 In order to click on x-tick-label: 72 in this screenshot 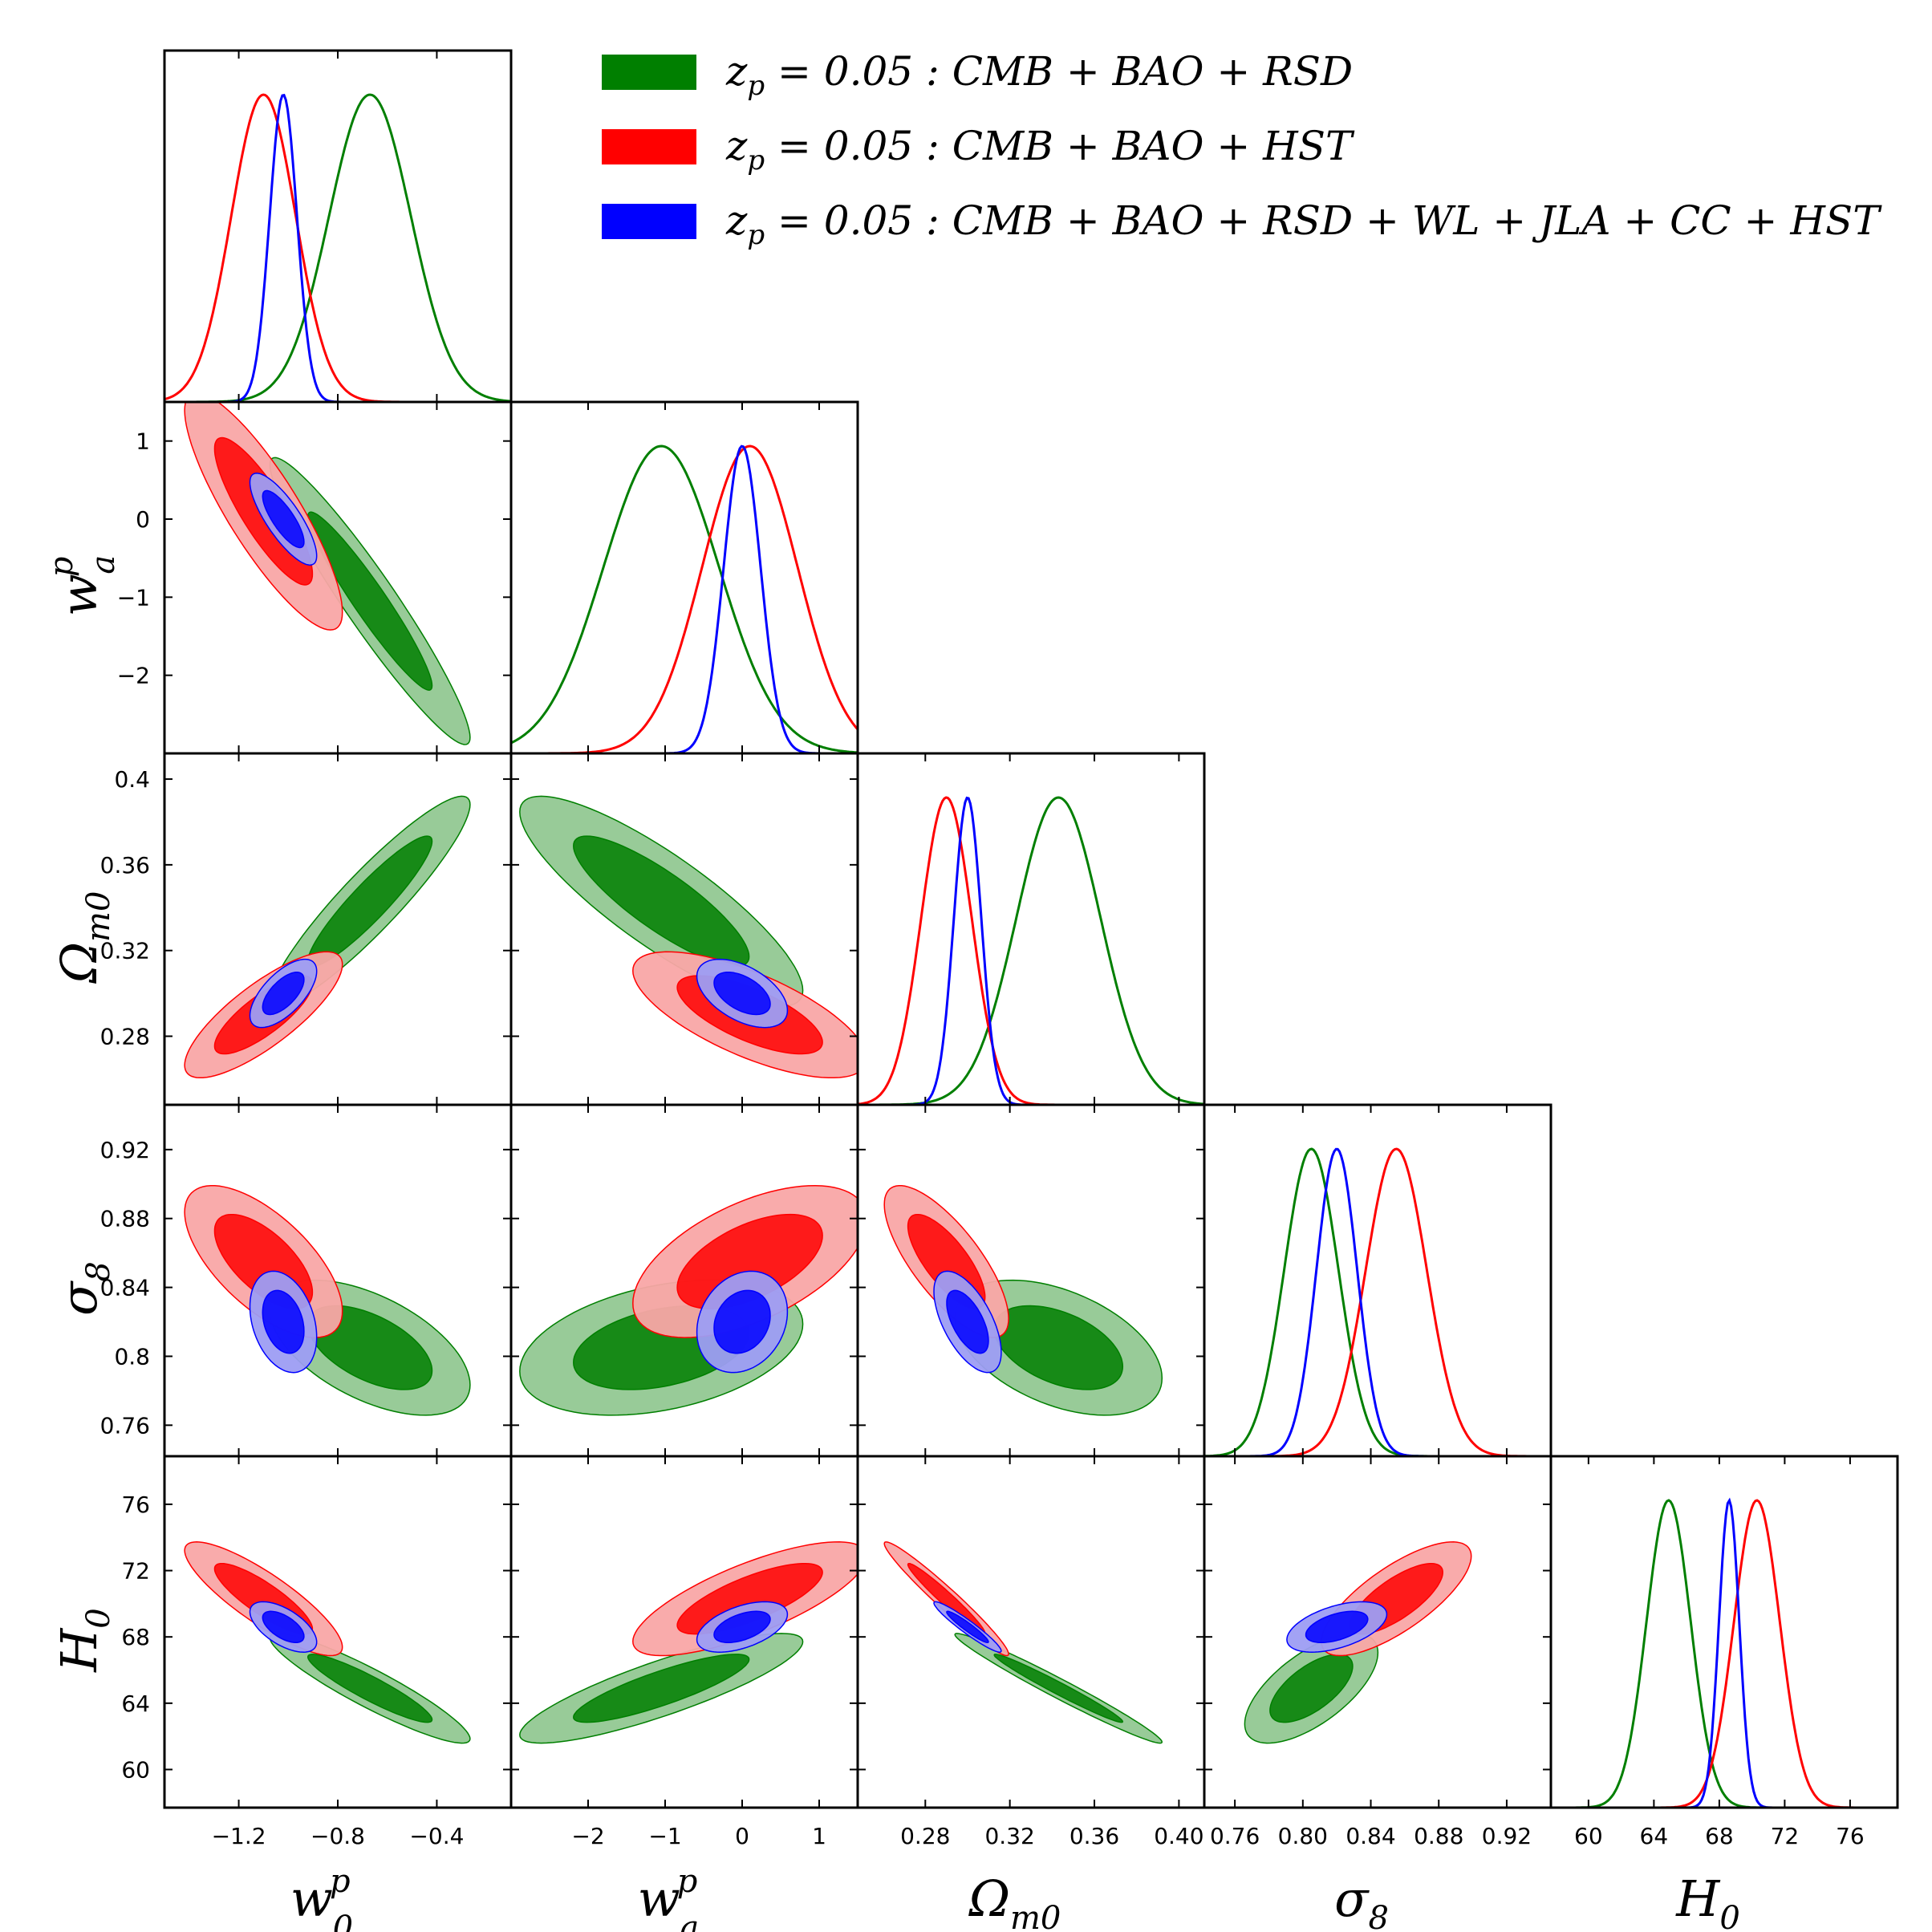, I will do `click(1785, 1836)`.